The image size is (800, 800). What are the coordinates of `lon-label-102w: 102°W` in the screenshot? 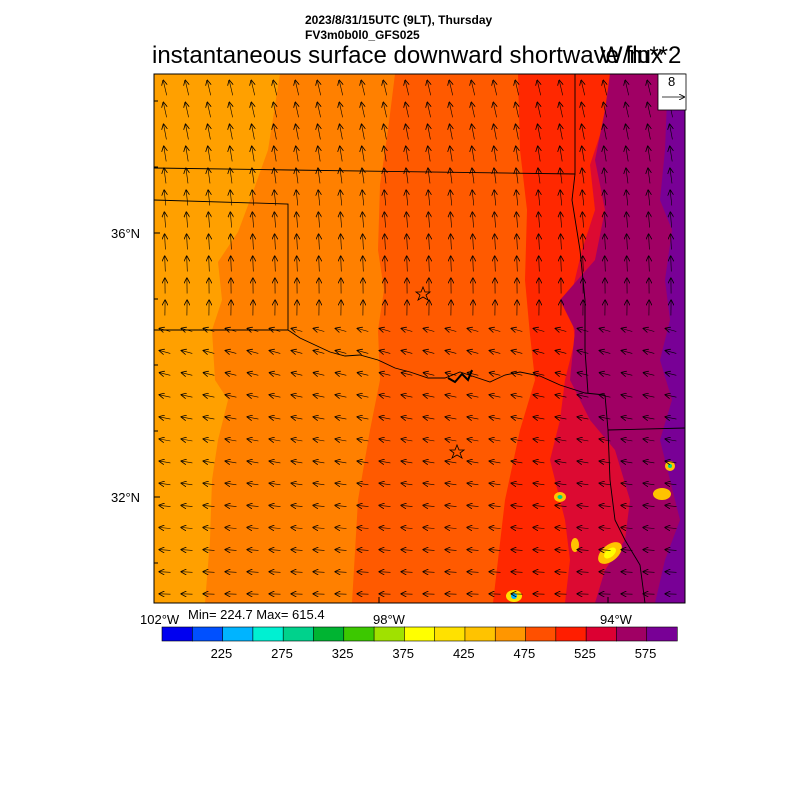 It's located at (160, 619).